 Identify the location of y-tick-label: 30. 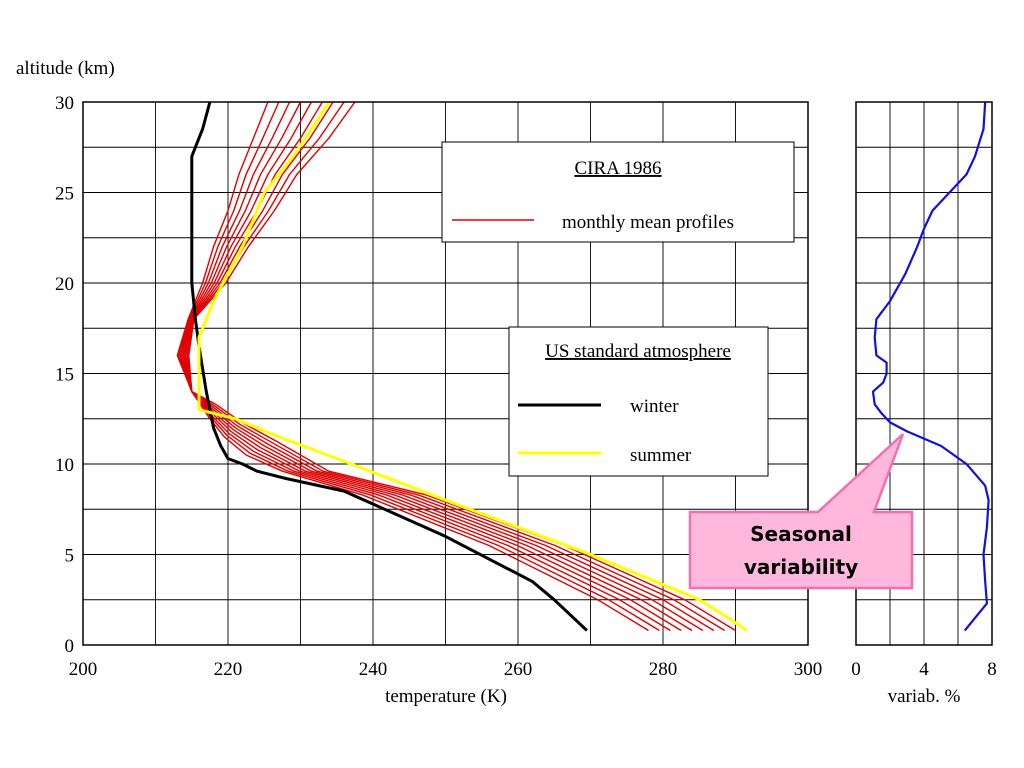
(64, 103).